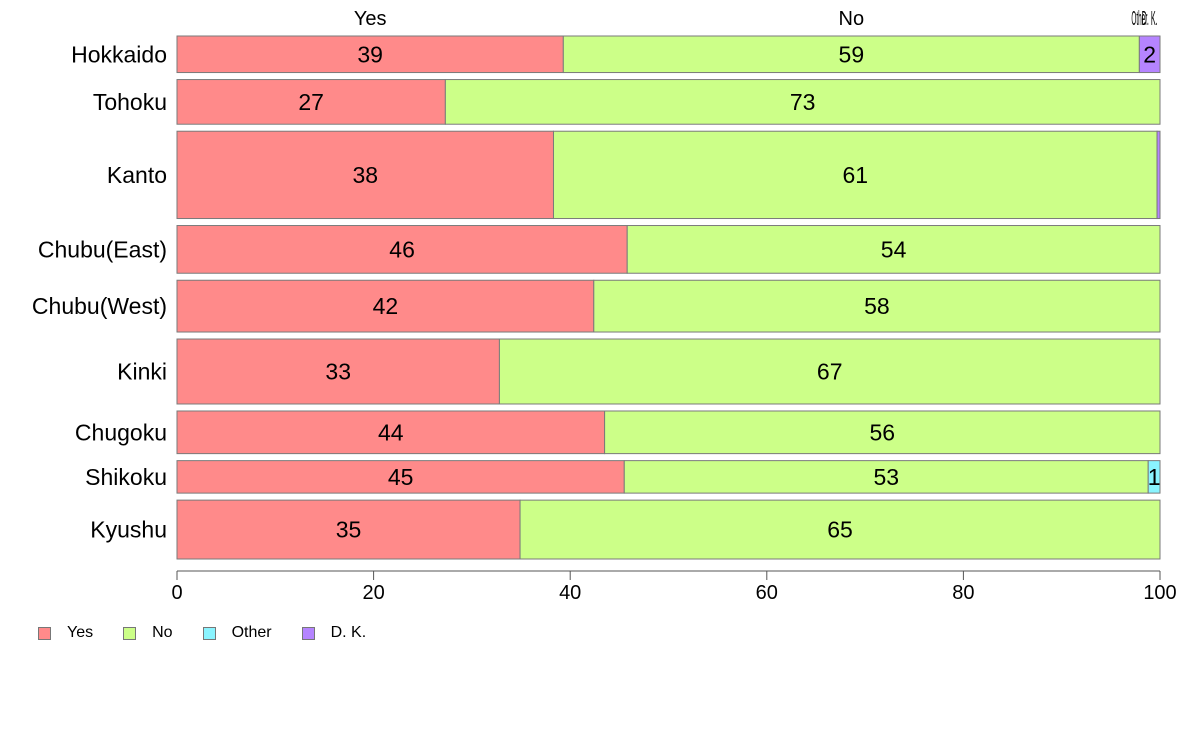 The width and height of the screenshot is (1188, 736). Describe the element at coordinates (348, 632) in the screenshot. I see `legend-label: D. K.` at that location.